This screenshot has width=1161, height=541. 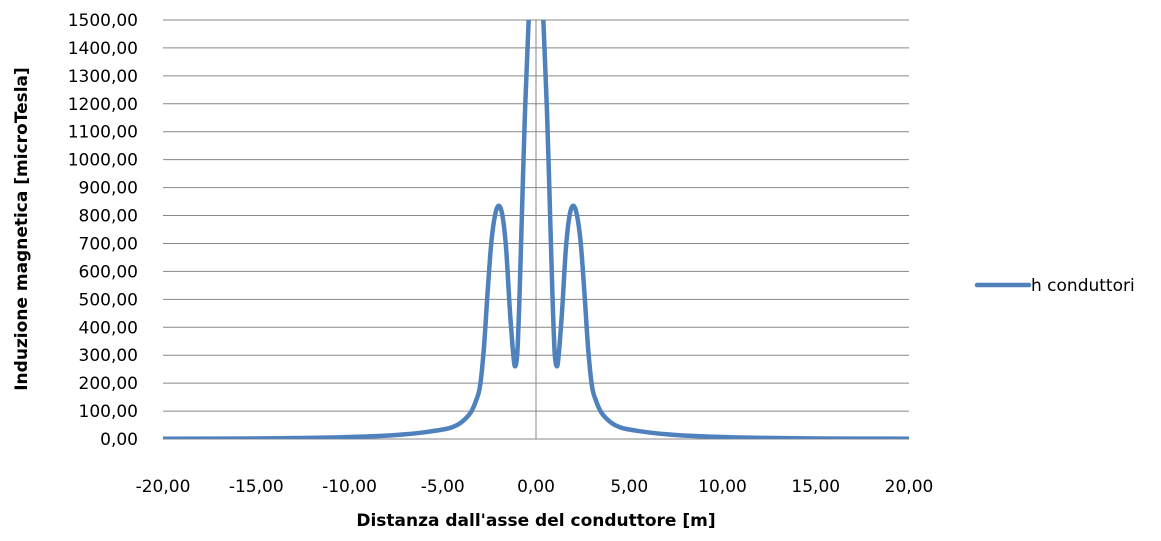 I want to click on y-tick-label: 400,00, so click(x=108, y=328).